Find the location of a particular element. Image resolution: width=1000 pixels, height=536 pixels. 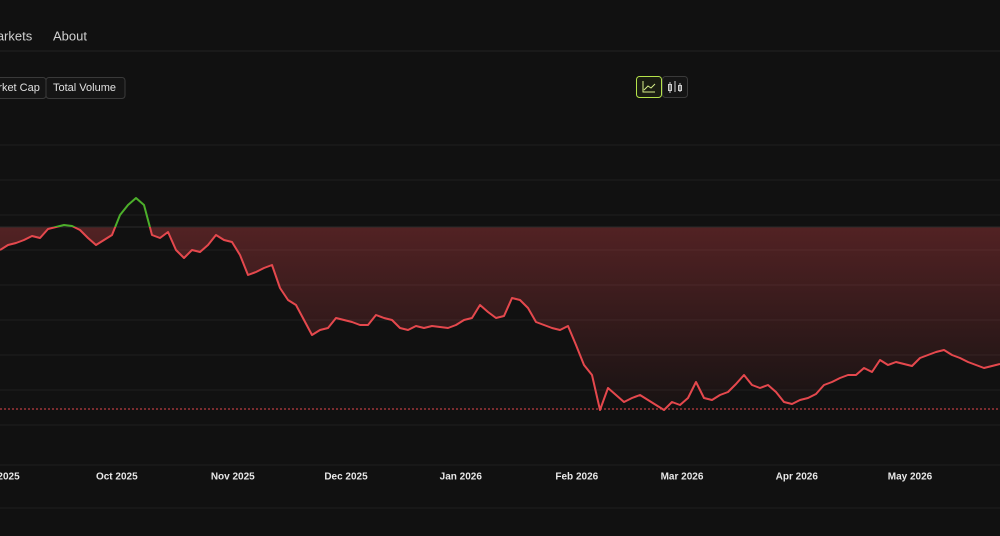

x-tick-label: Oct 2025 is located at coordinates (117, 477).